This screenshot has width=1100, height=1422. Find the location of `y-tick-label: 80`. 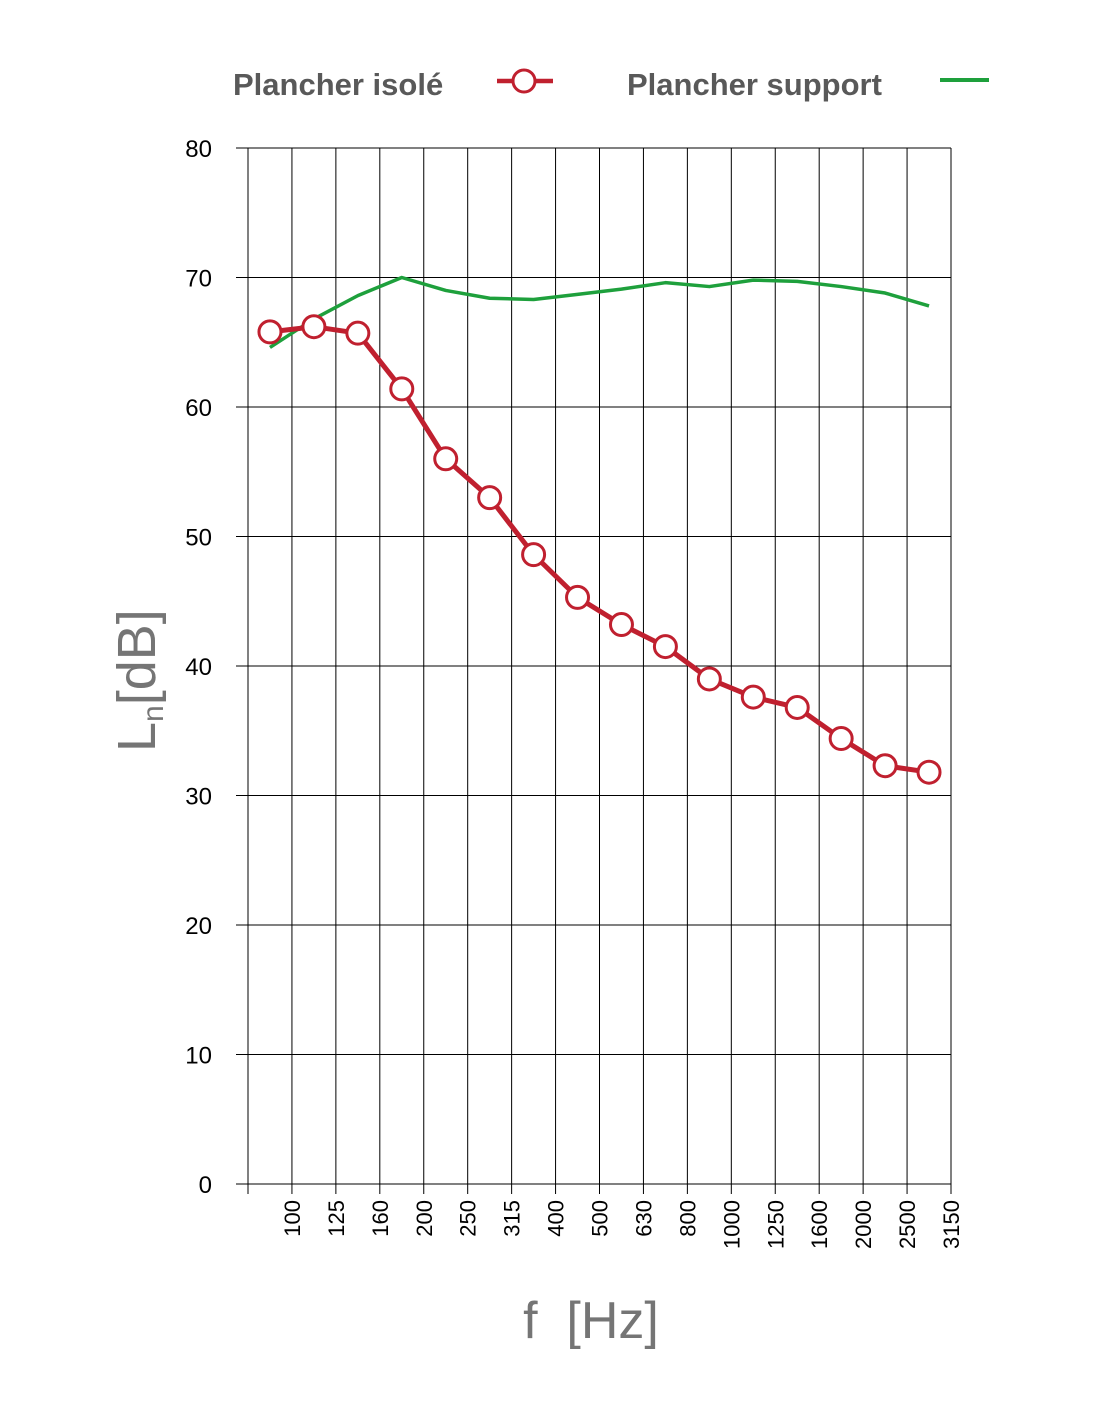

y-tick-label: 80 is located at coordinates (198, 149).